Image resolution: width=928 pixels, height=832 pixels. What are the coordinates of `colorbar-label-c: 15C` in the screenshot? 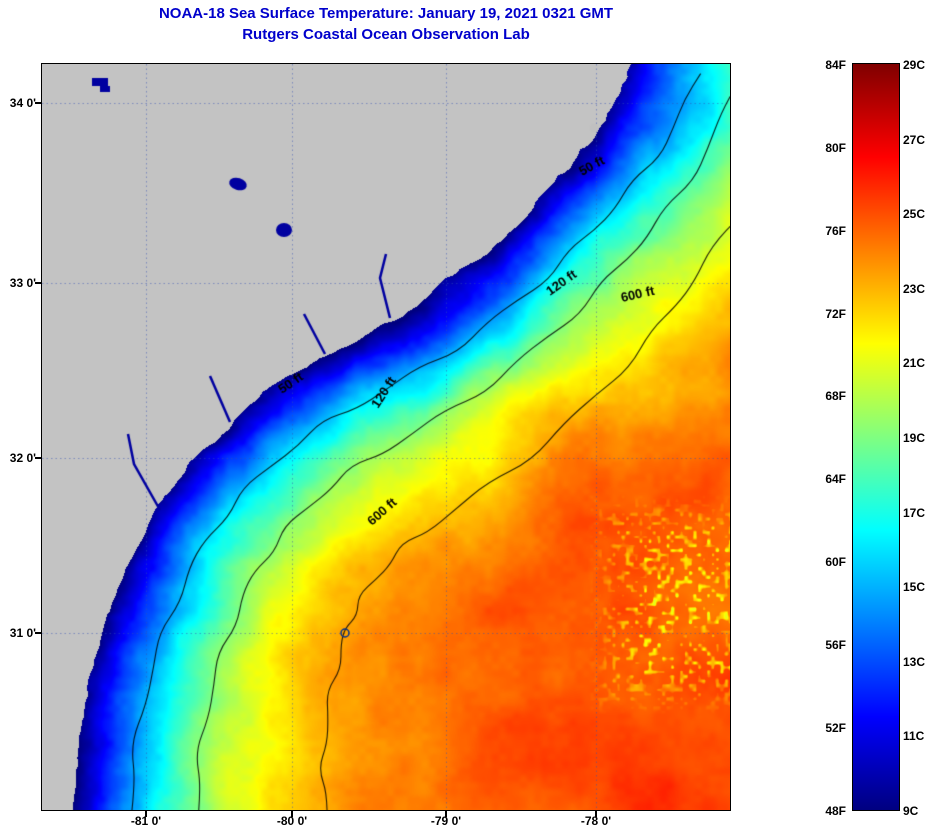 It's located at (914, 587).